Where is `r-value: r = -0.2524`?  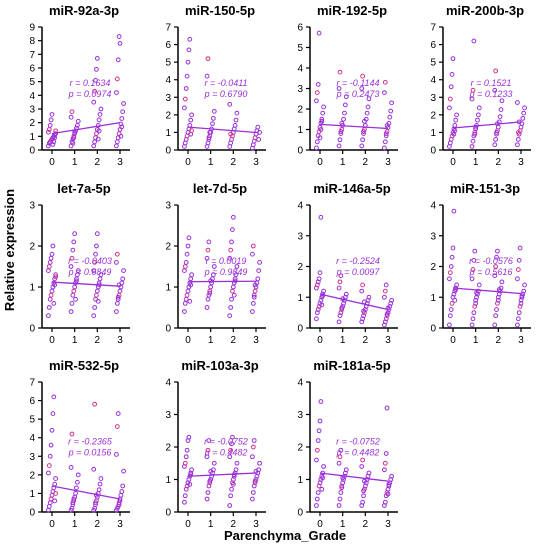
r-value: r = -0.2524 is located at coordinates (358, 261).